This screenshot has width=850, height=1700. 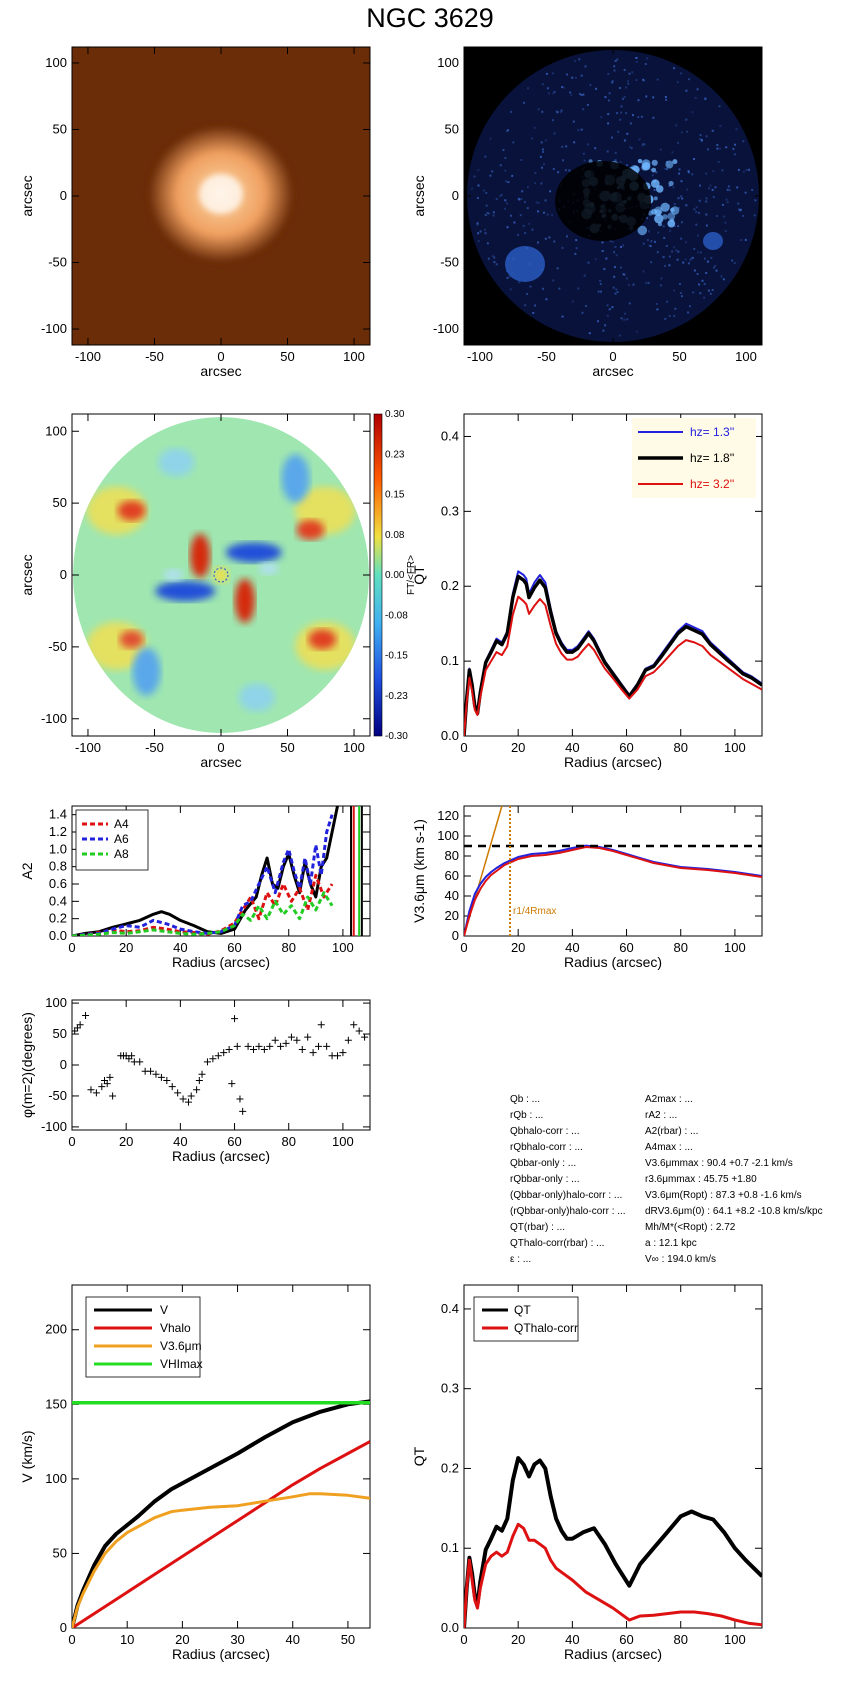 What do you see at coordinates (452, 875) in the screenshot?
I see `p6-ytick-label: 60` at bounding box center [452, 875].